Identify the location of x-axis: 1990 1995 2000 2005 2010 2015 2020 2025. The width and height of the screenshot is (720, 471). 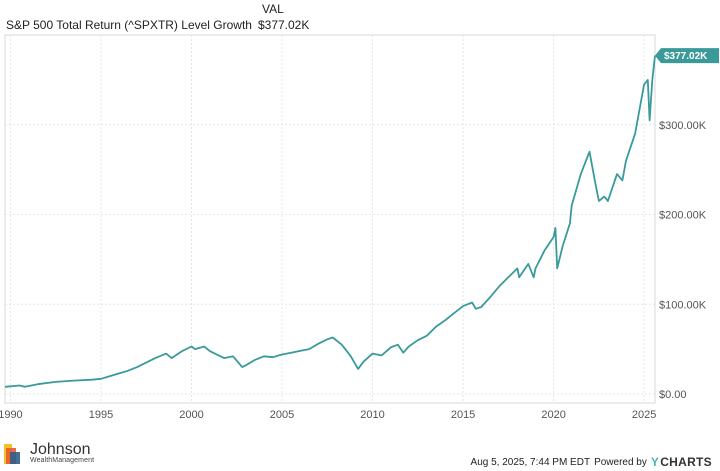
(328, 415).